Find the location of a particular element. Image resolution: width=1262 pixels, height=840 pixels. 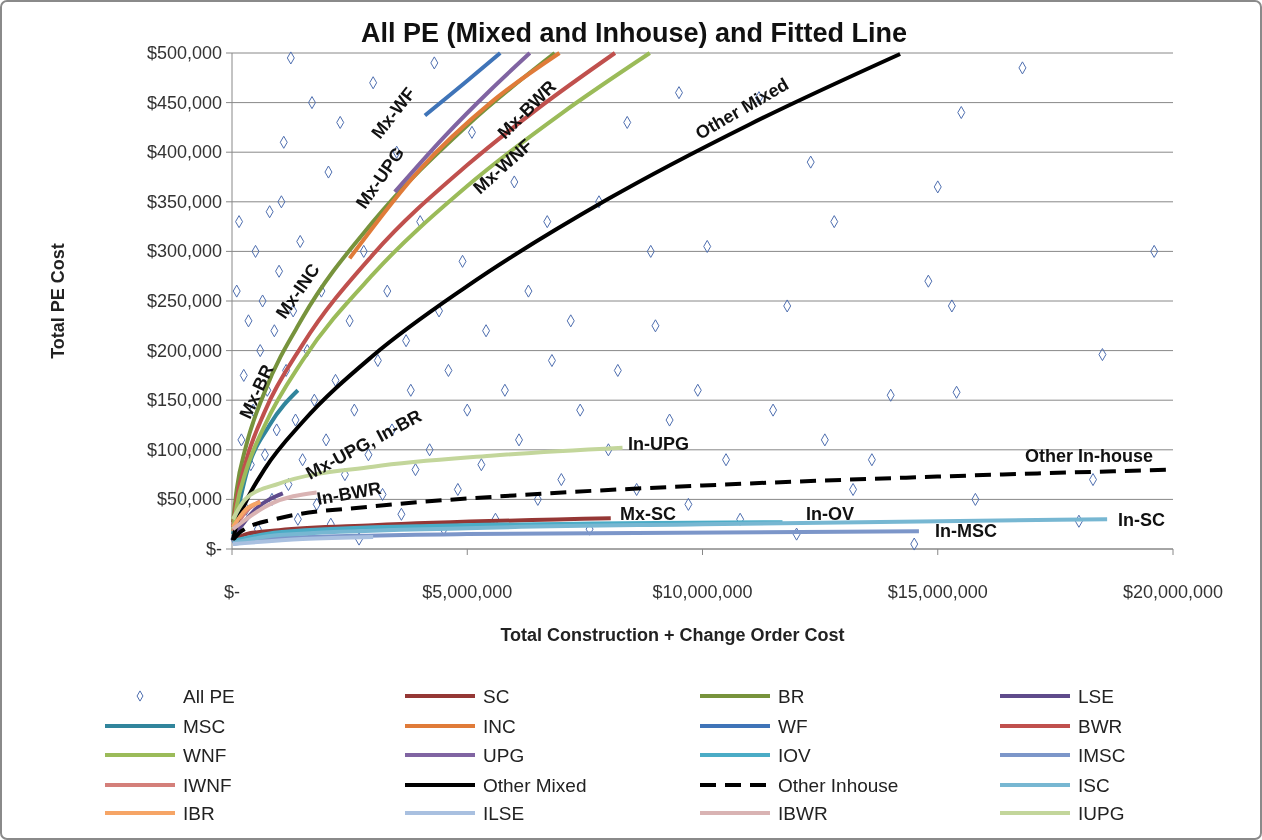

y-tick-label: $150,000 is located at coordinates (184, 400).